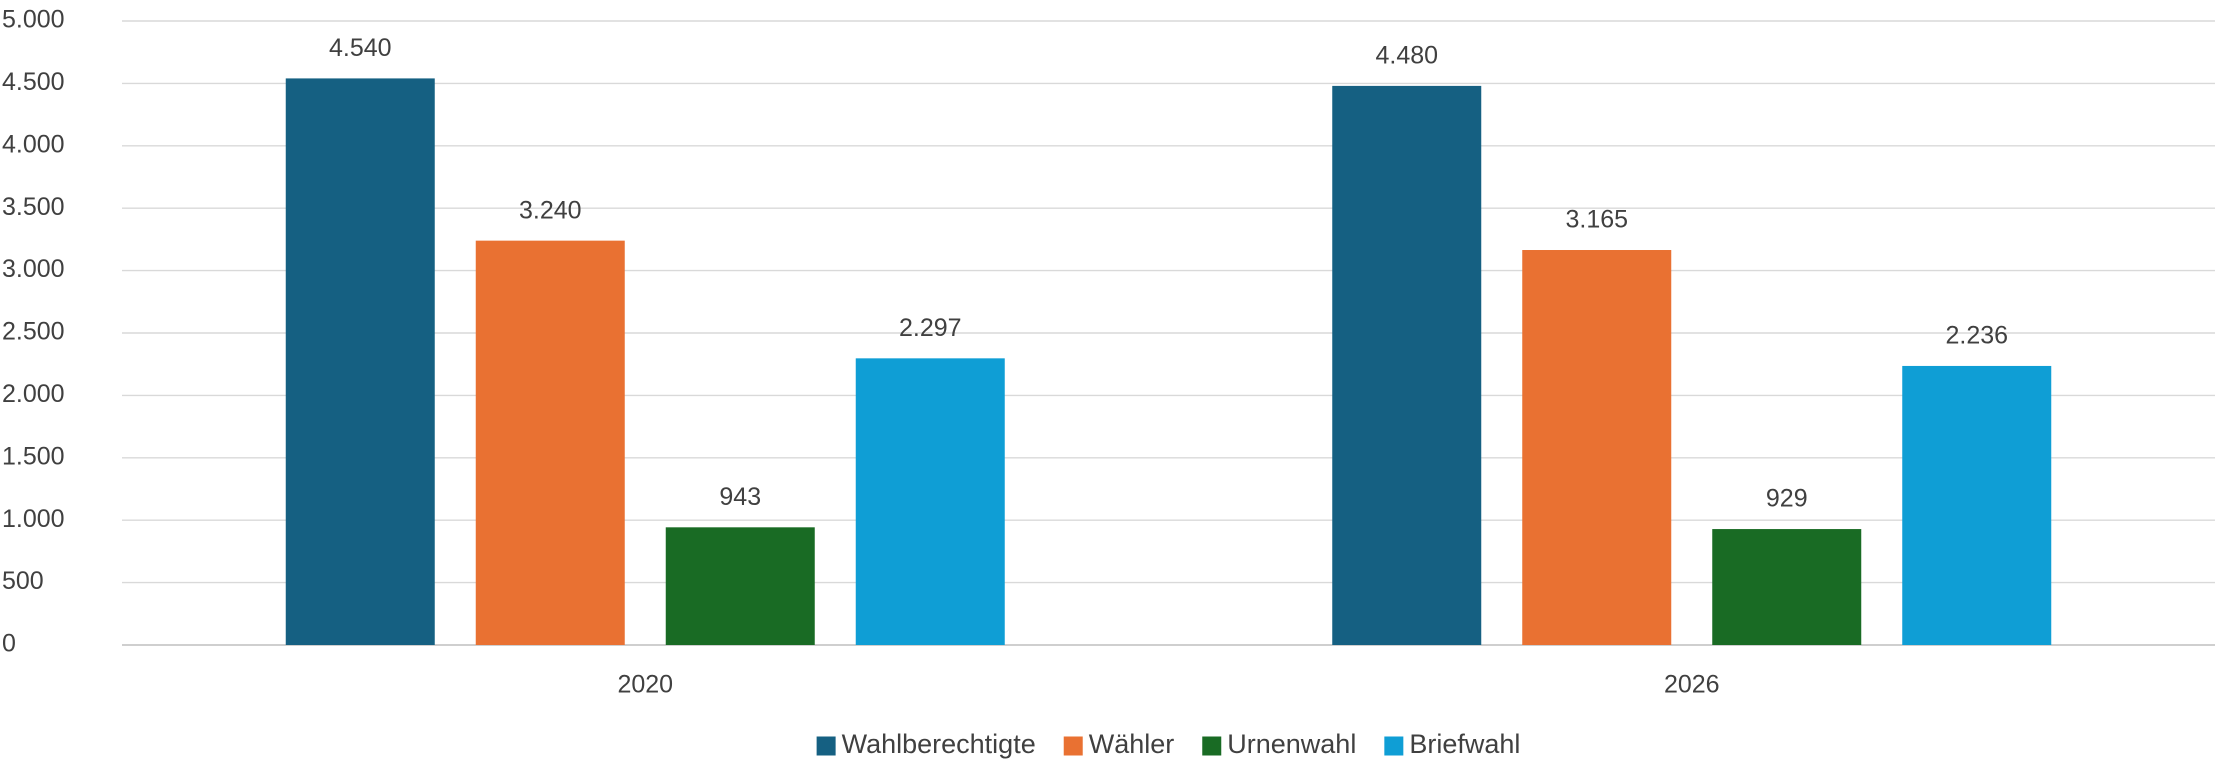 The height and width of the screenshot is (762, 2219). What do you see at coordinates (1291, 744) in the screenshot?
I see `legend-label: Urnenwahl` at bounding box center [1291, 744].